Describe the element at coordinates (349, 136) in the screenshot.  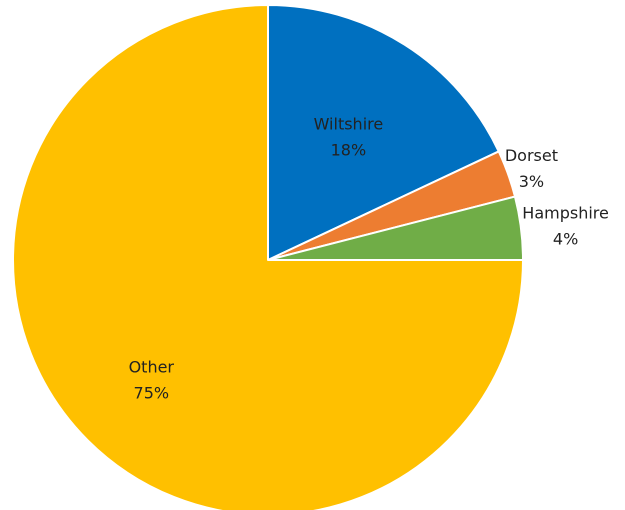
I see `data-label-wiltshire: Wiltshire 18%` at that location.